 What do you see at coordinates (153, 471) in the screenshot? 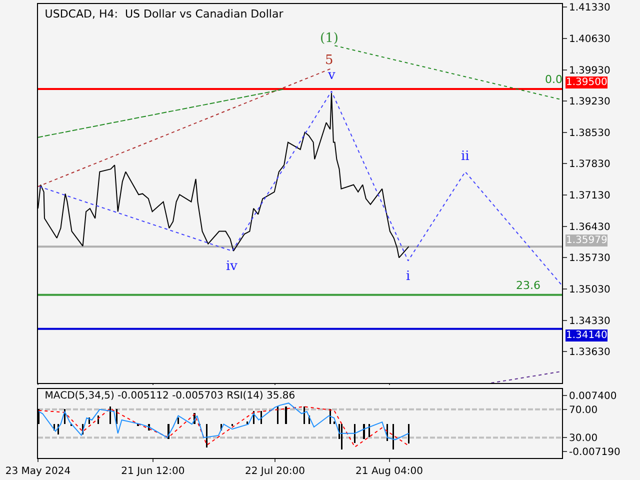
I see `x-tick-label: 21 Jun 12:00` at bounding box center [153, 471].